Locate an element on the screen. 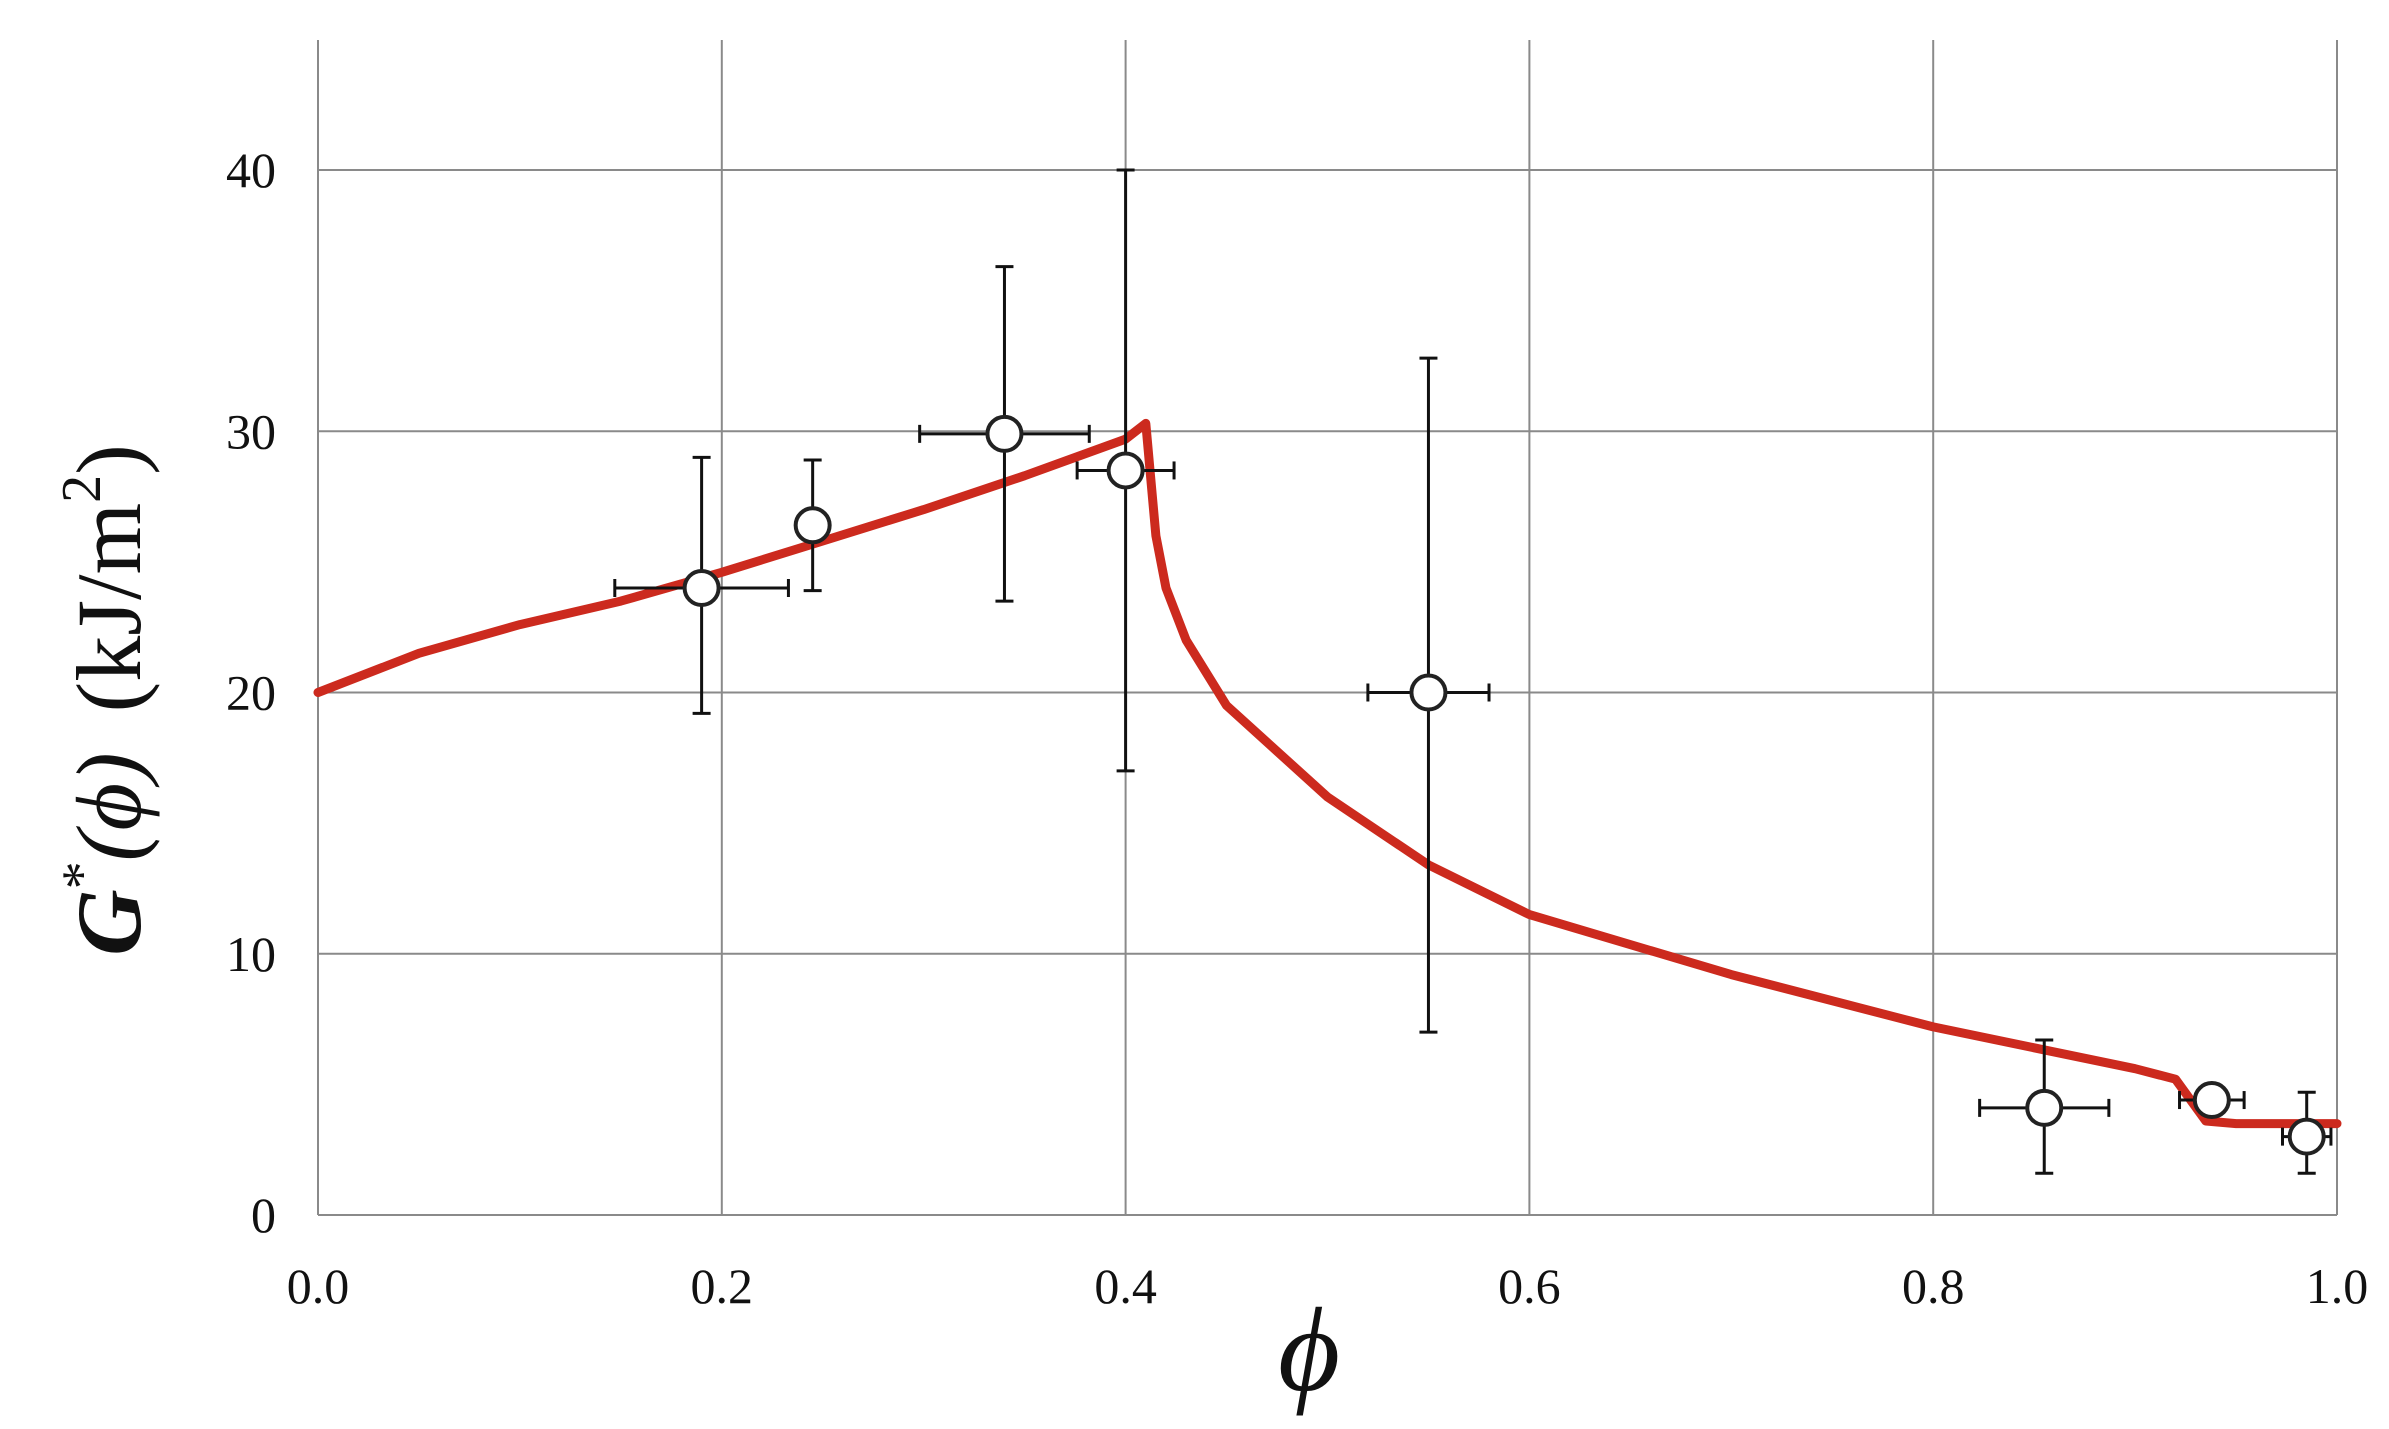 This screenshot has width=2389, height=1429. y-axis-label: G*(ϕ) (kJ/m2) is located at coordinates (105, 700).